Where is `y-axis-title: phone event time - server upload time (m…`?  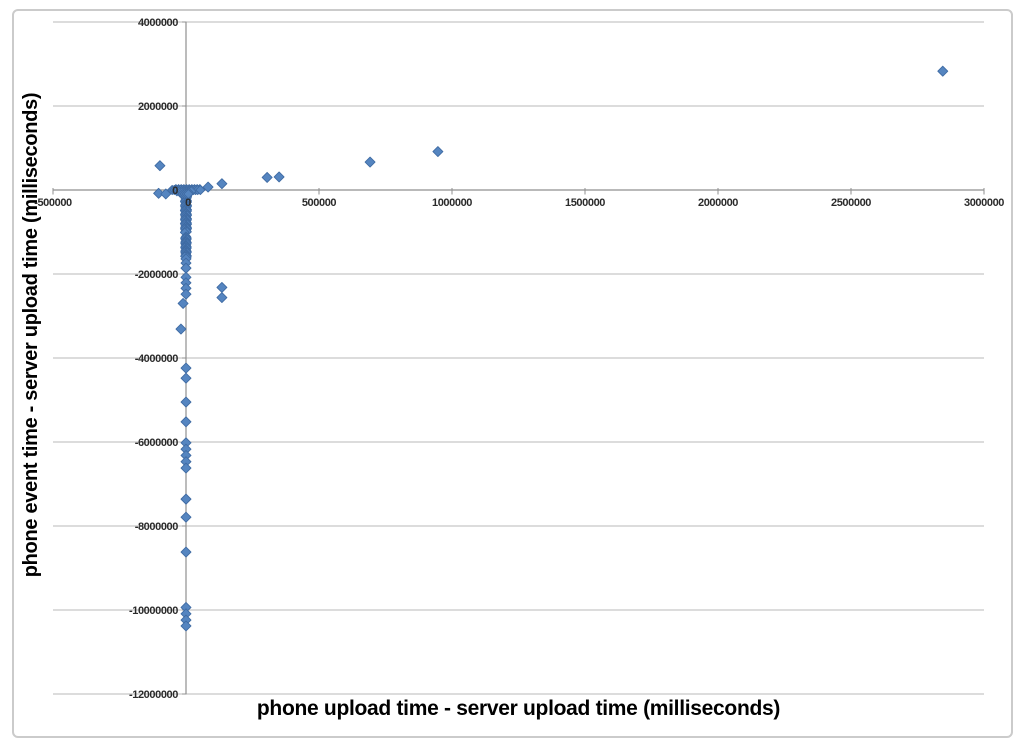 y-axis-title: phone event time - server upload time (m… is located at coordinates (31, 335).